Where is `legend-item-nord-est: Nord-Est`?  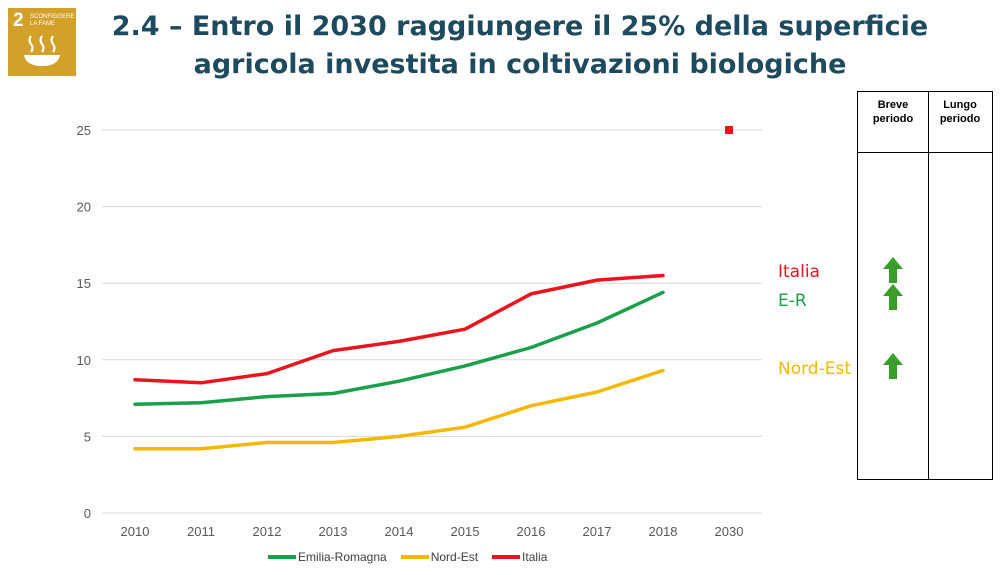 legend-item-nord-est: Nord-Est is located at coordinates (439, 557).